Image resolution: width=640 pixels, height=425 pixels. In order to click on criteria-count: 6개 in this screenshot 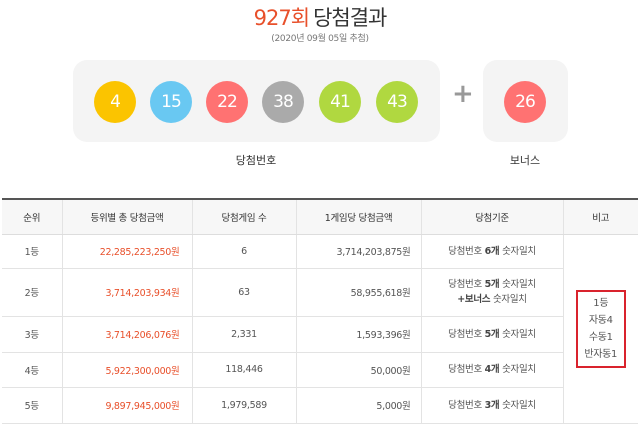, I will do `click(492, 251)`.